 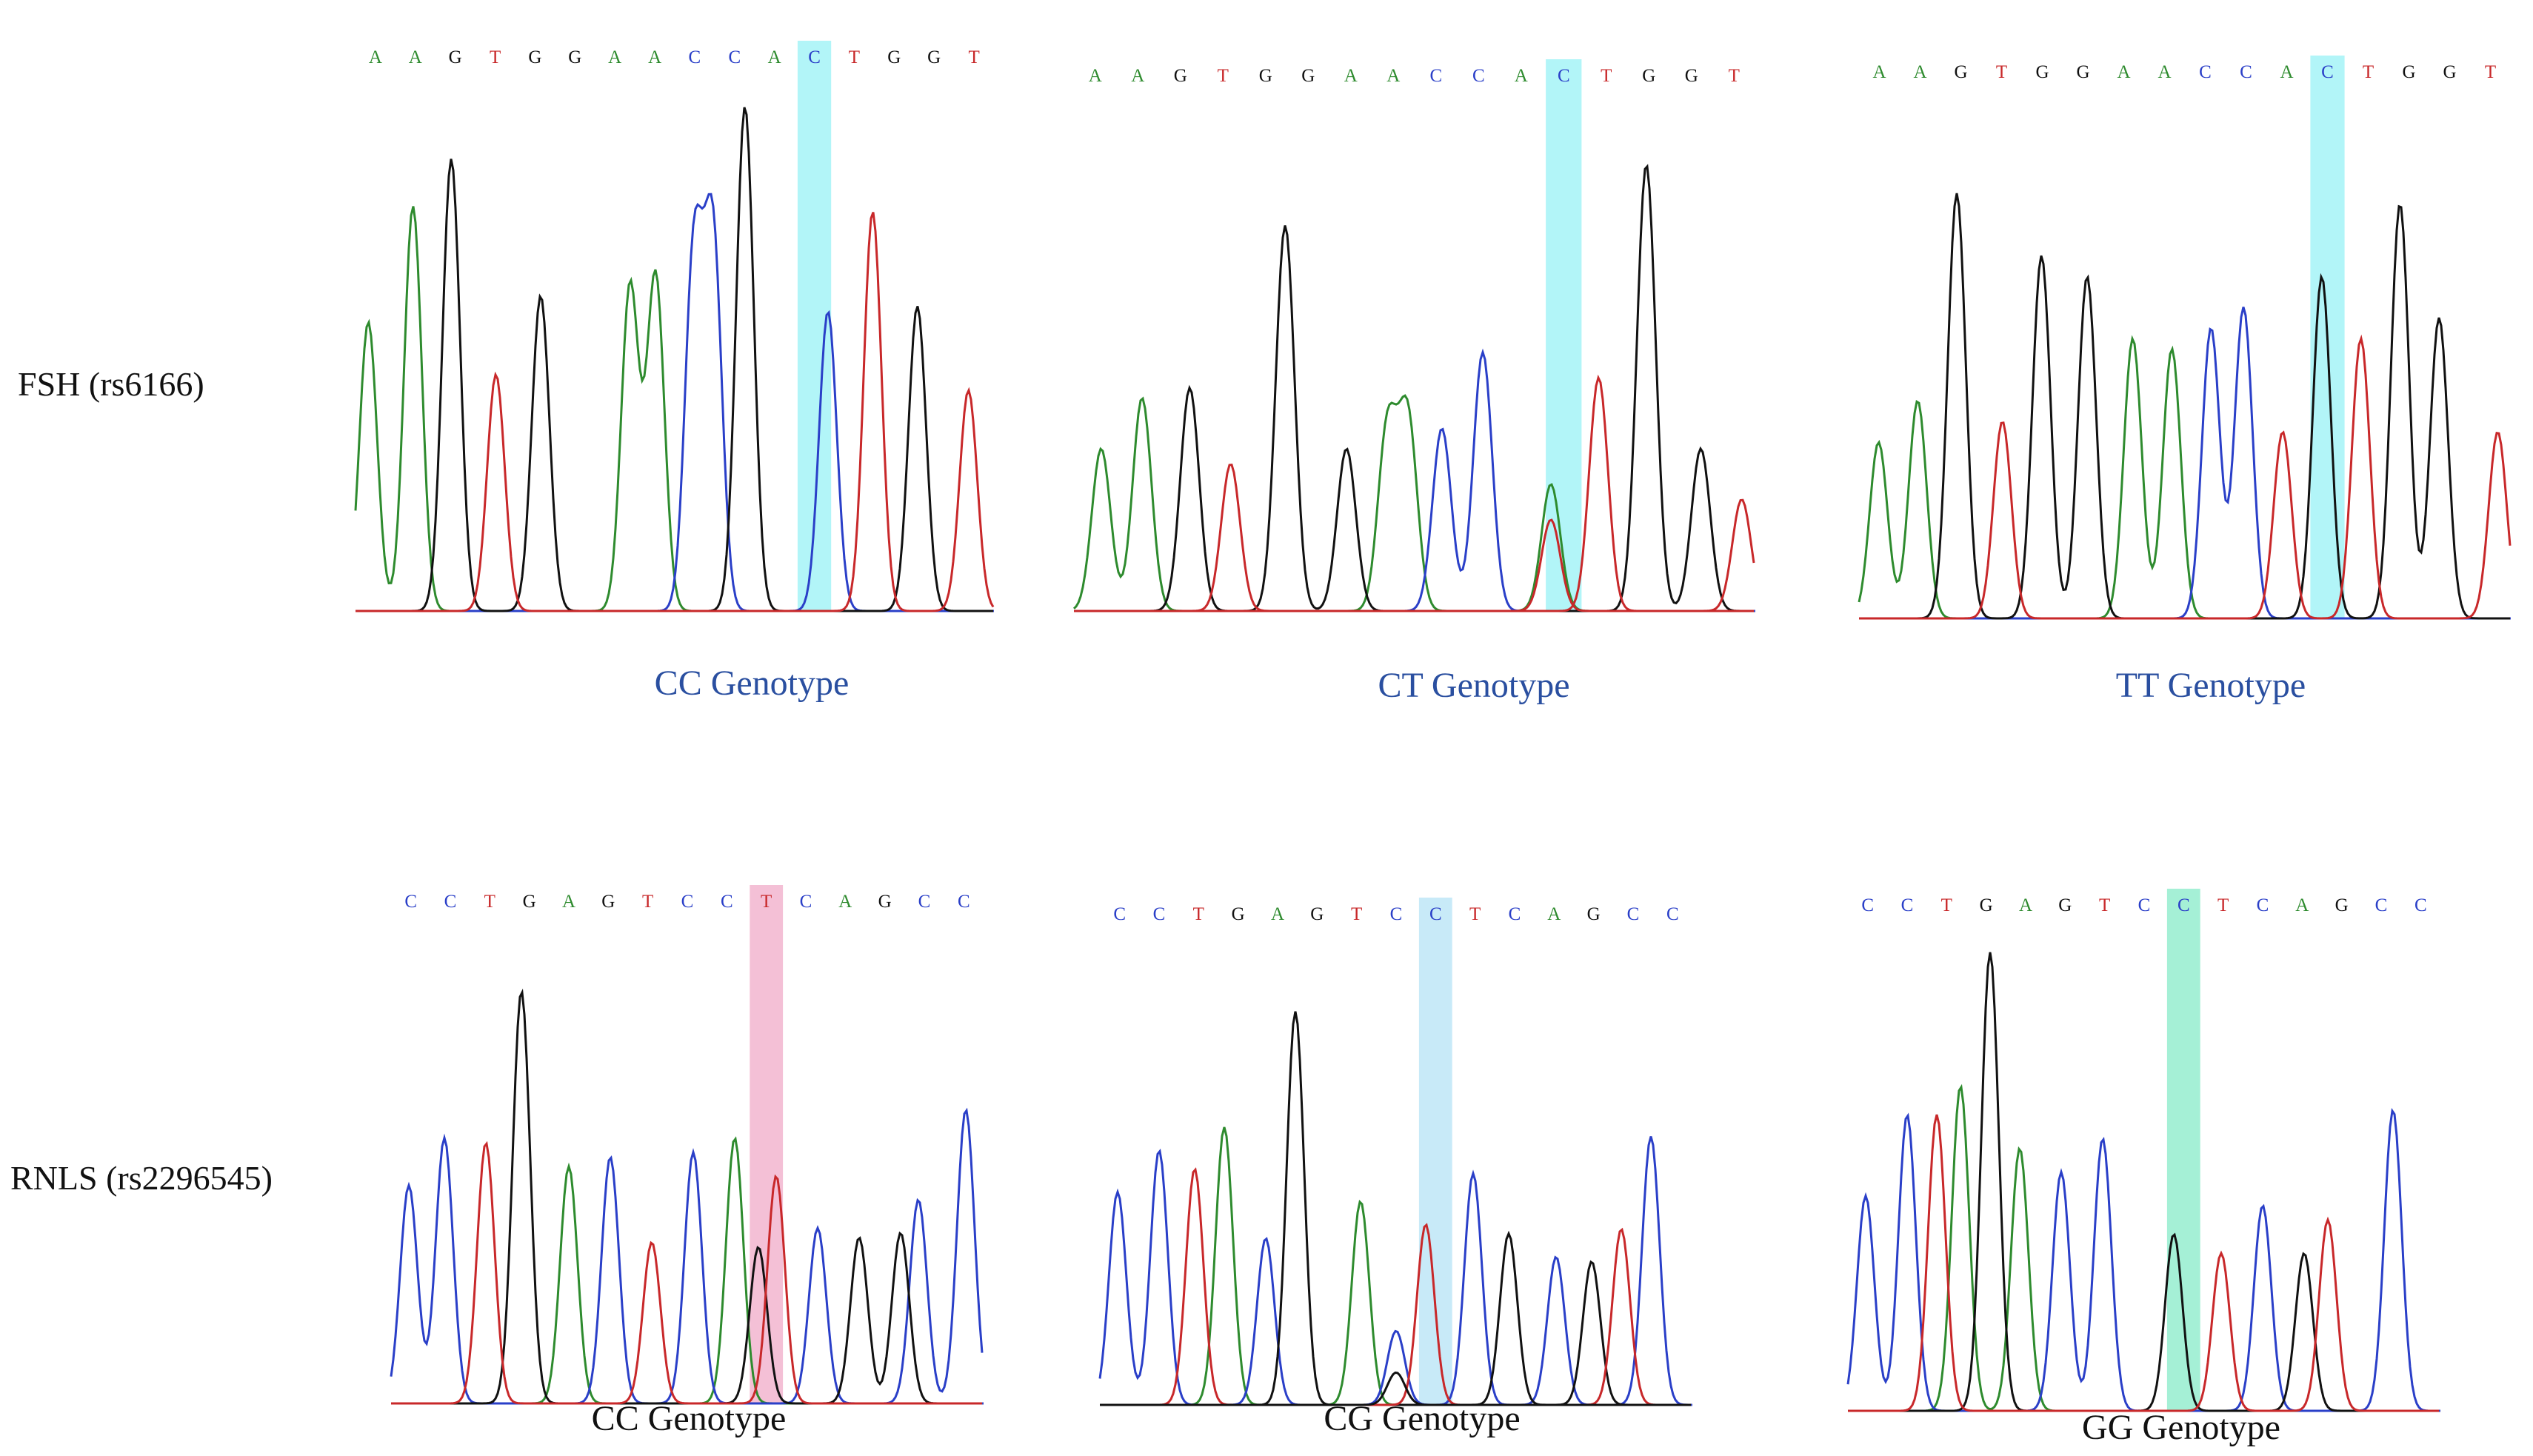 What do you see at coordinates (2210, 685) in the screenshot?
I see `caption-fsh-tt: TT Genotype` at bounding box center [2210, 685].